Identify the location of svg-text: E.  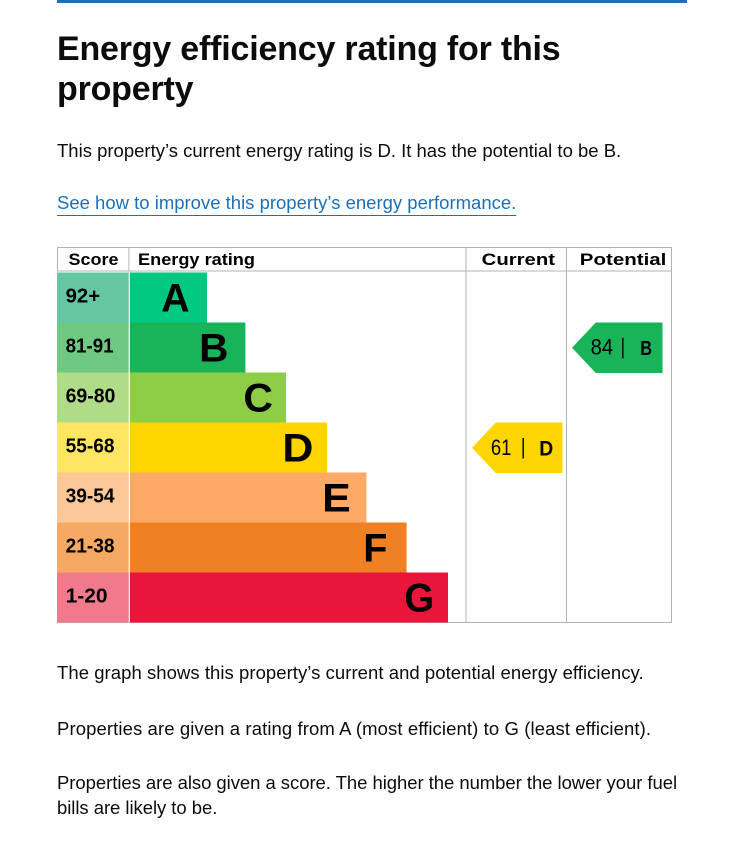
(336, 499).